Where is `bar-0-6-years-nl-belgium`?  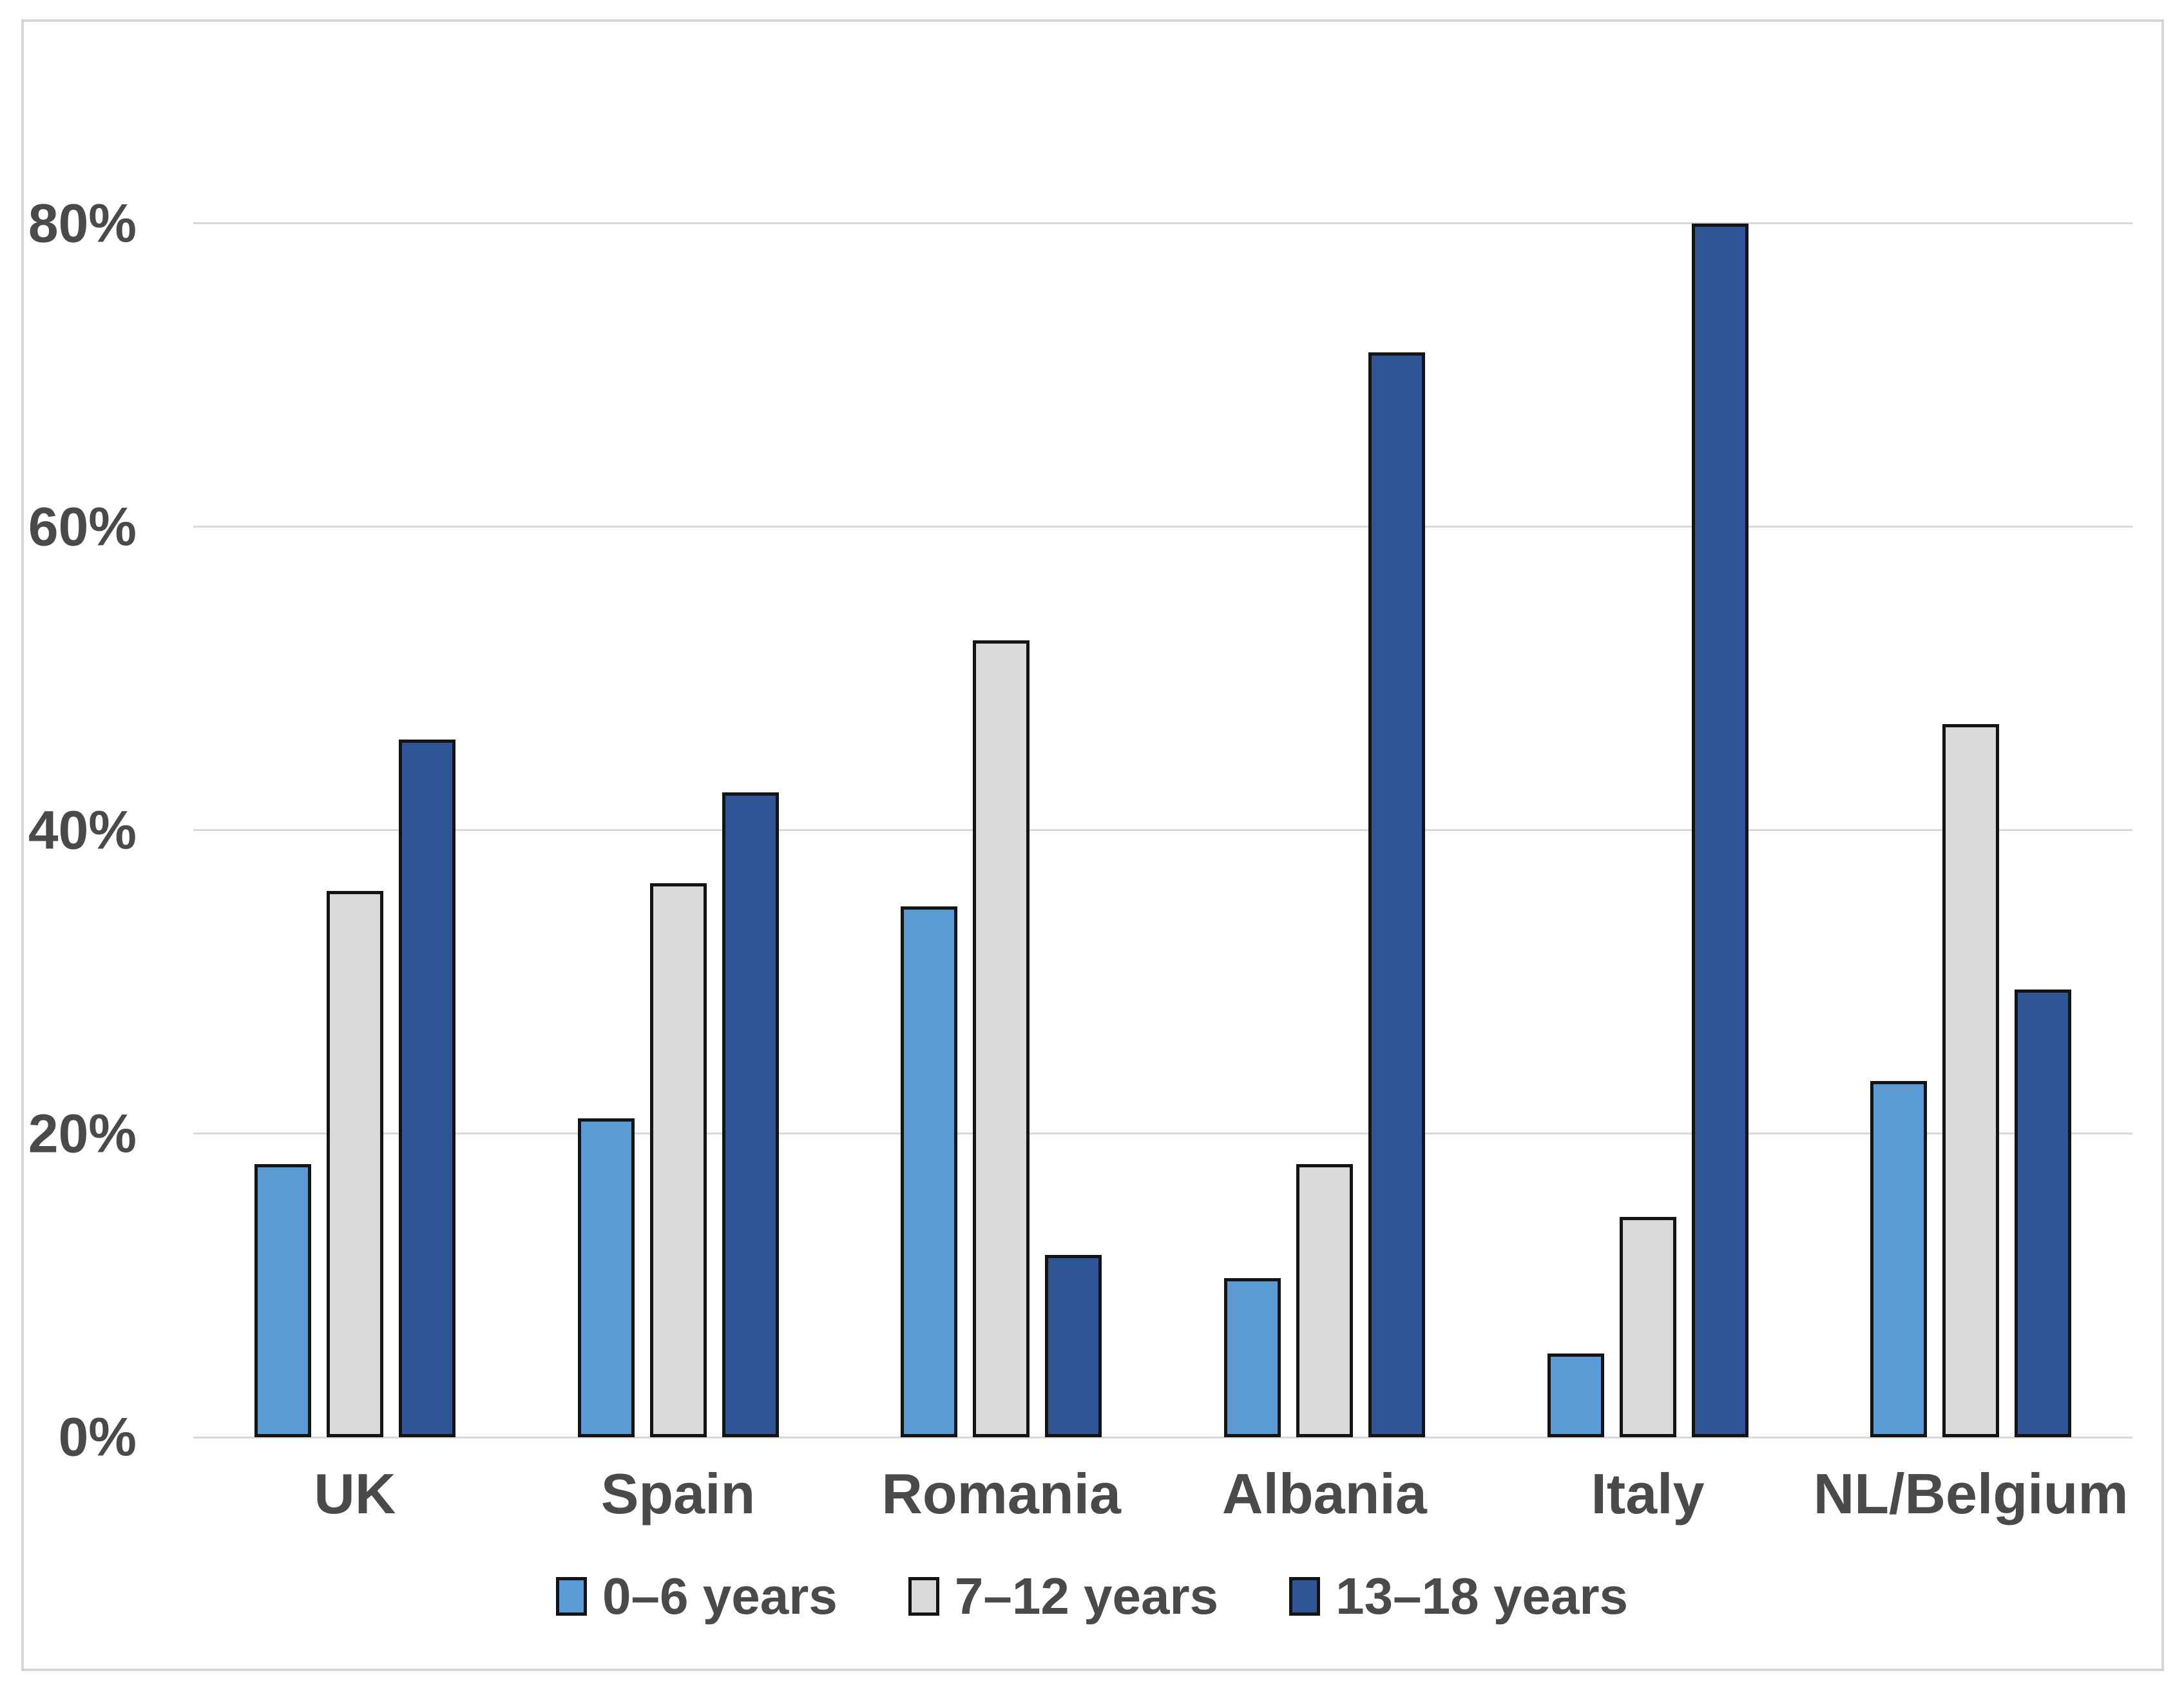 bar-0-6-years-nl-belgium is located at coordinates (1899, 1258).